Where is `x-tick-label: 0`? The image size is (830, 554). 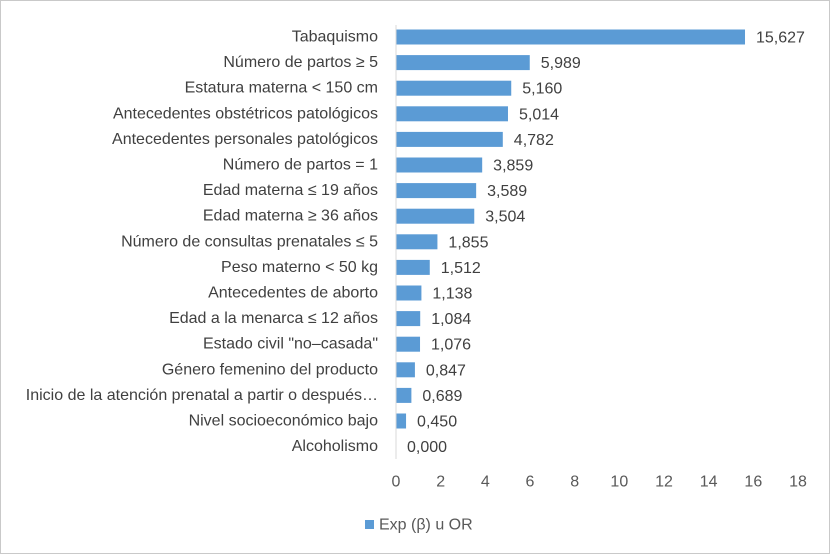 x-tick-label: 0 is located at coordinates (396, 482).